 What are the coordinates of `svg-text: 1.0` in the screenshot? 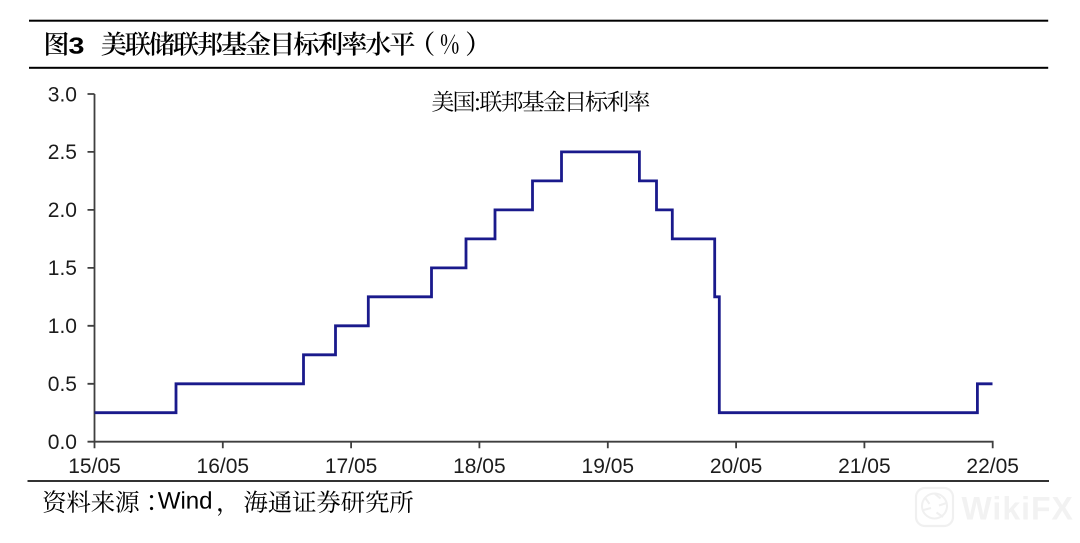 It's located at (62, 326).